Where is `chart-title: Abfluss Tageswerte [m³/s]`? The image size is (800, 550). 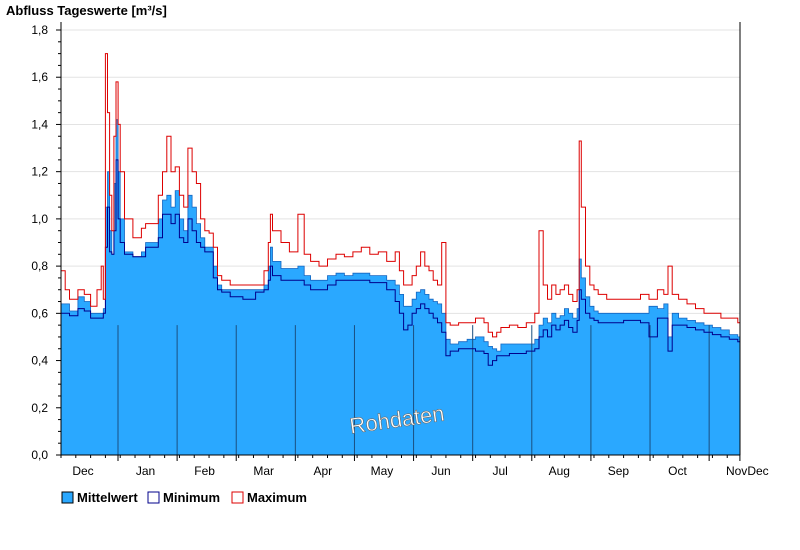
chart-title: Abfluss Tageswerte [m³/s] is located at coordinates (86, 10).